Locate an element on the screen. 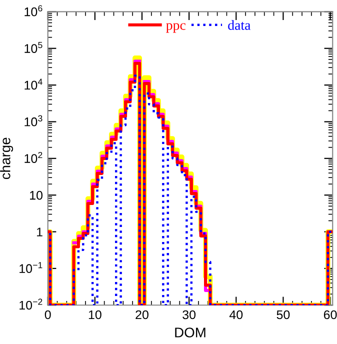 This screenshot has height=344, width=337. x-tick-label: 30 is located at coordinates (189, 315).